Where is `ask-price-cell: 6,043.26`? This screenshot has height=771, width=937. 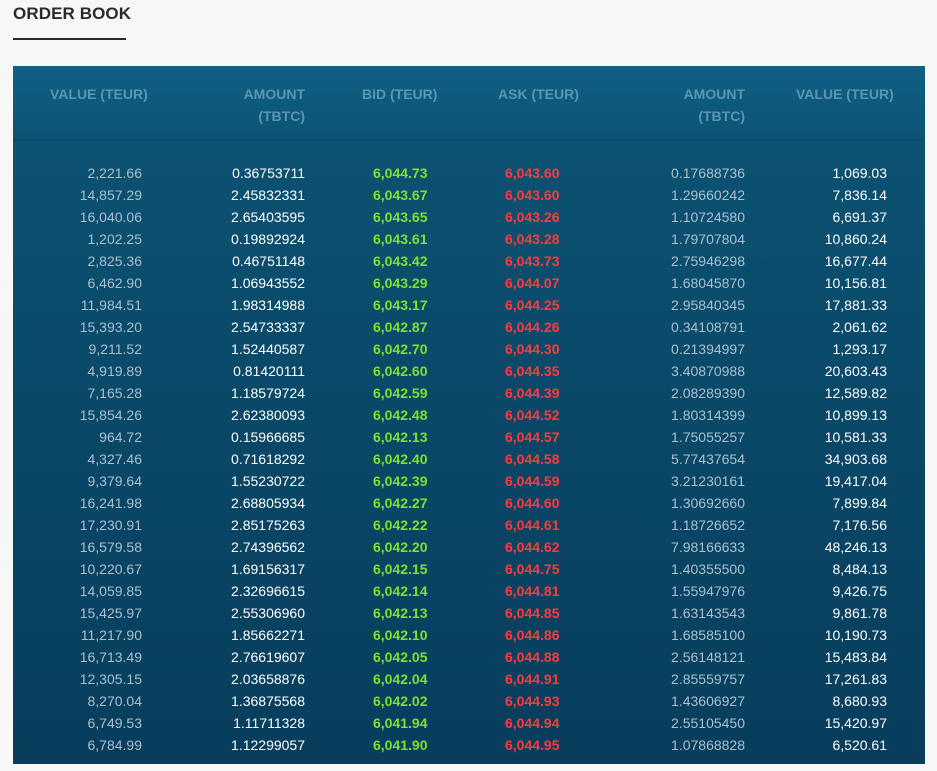 ask-price-cell: 6,043.26 is located at coordinates (532, 217).